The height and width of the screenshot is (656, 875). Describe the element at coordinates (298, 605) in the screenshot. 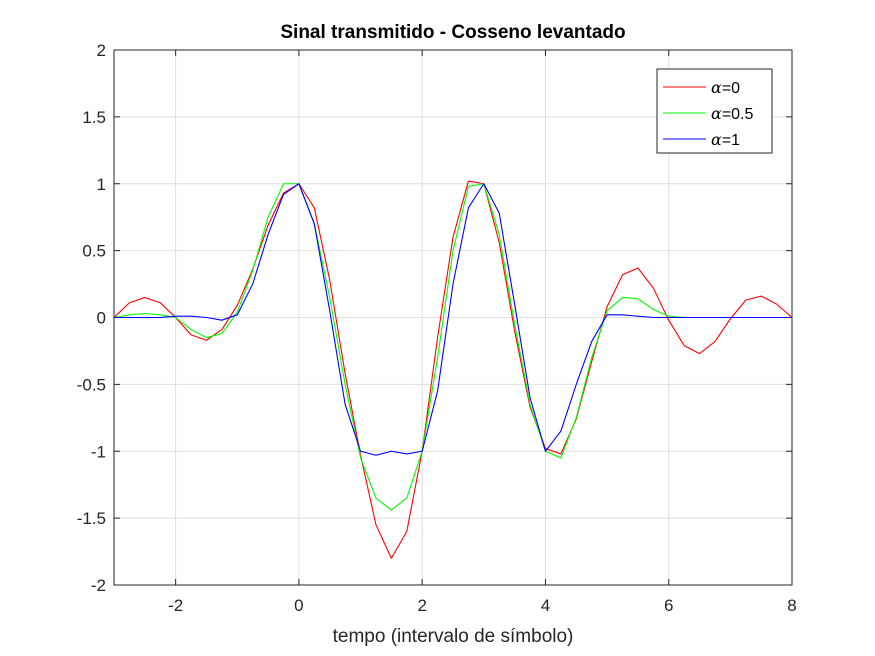

I see `x-tick-label: 0` at that location.